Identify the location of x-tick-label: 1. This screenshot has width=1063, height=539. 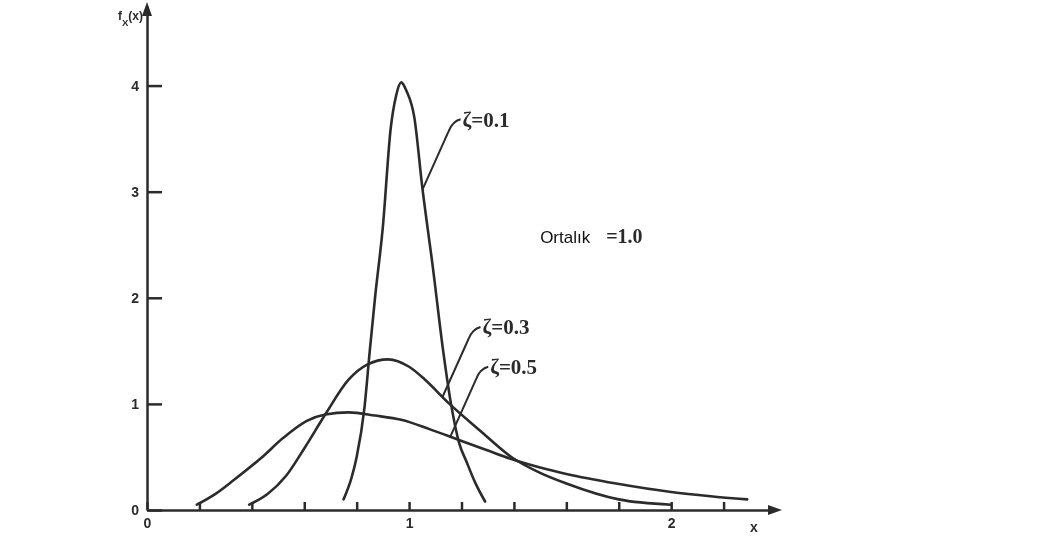
(409, 522).